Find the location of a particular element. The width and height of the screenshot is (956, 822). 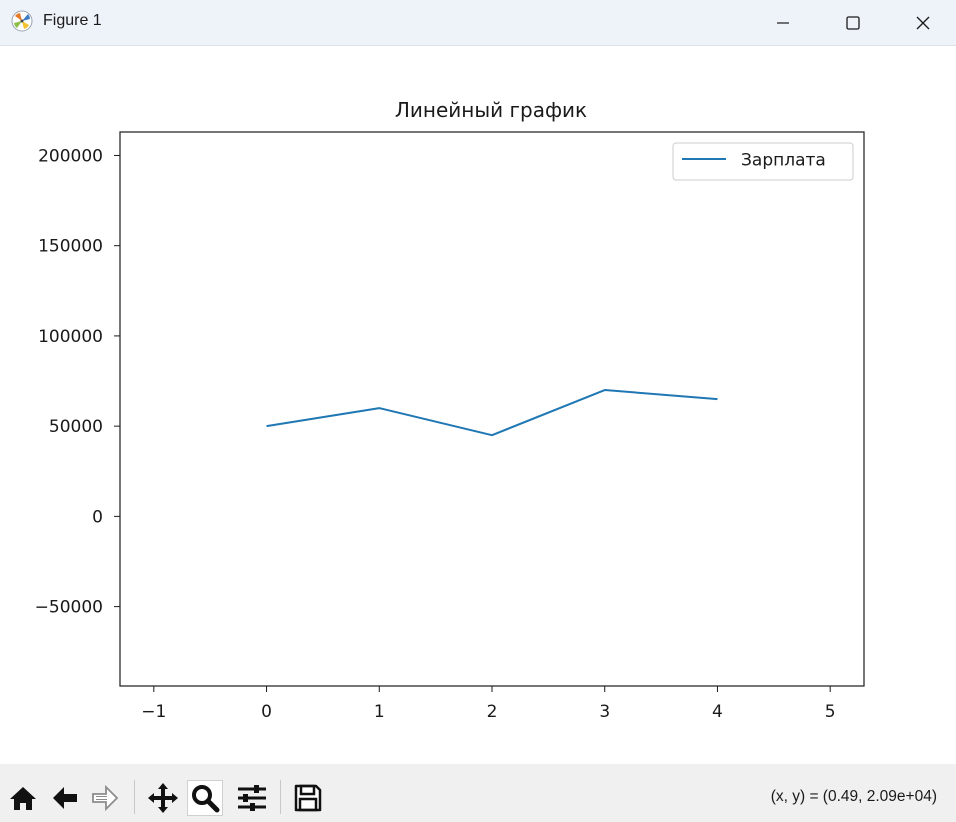

zoom-magnifier-icon is located at coordinates (206, 799).